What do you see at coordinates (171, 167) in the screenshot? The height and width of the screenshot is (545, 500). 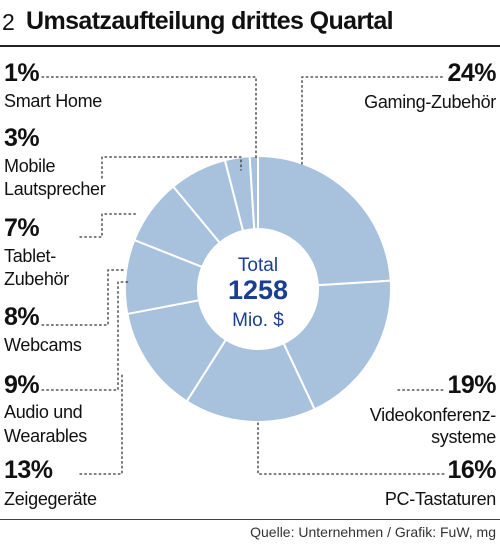 I see `leader-mobile-lautsprecher` at bounding box center [171, 167].